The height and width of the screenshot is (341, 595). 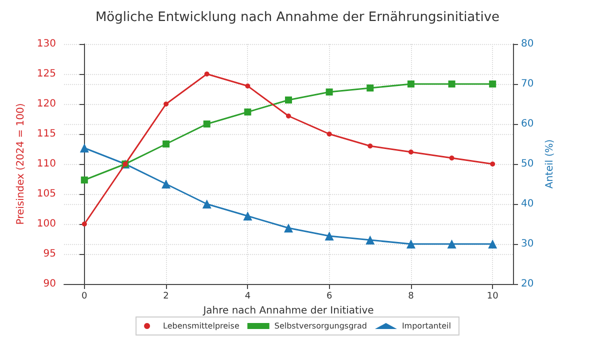 I want to click on y2-tick-label: 20, so click(x=527, y=284).